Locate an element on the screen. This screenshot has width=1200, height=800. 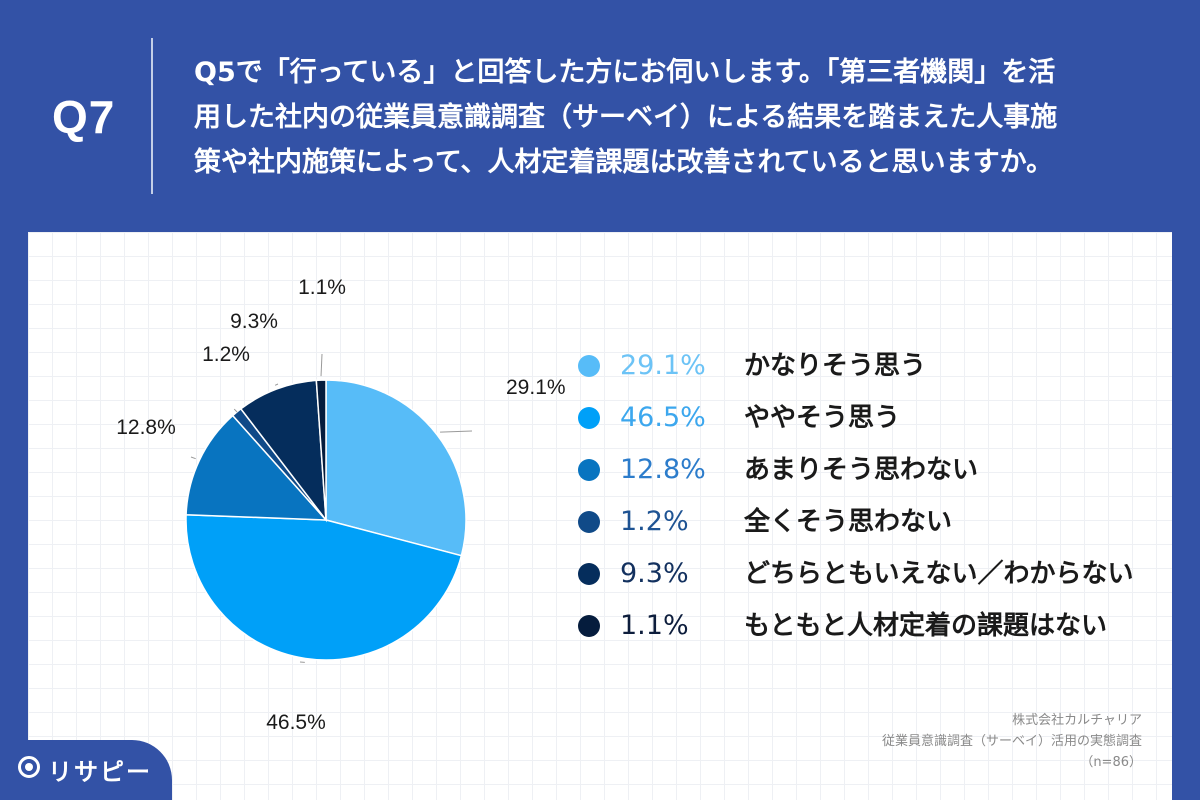
pin-dot is located at coordinates (29, 767).